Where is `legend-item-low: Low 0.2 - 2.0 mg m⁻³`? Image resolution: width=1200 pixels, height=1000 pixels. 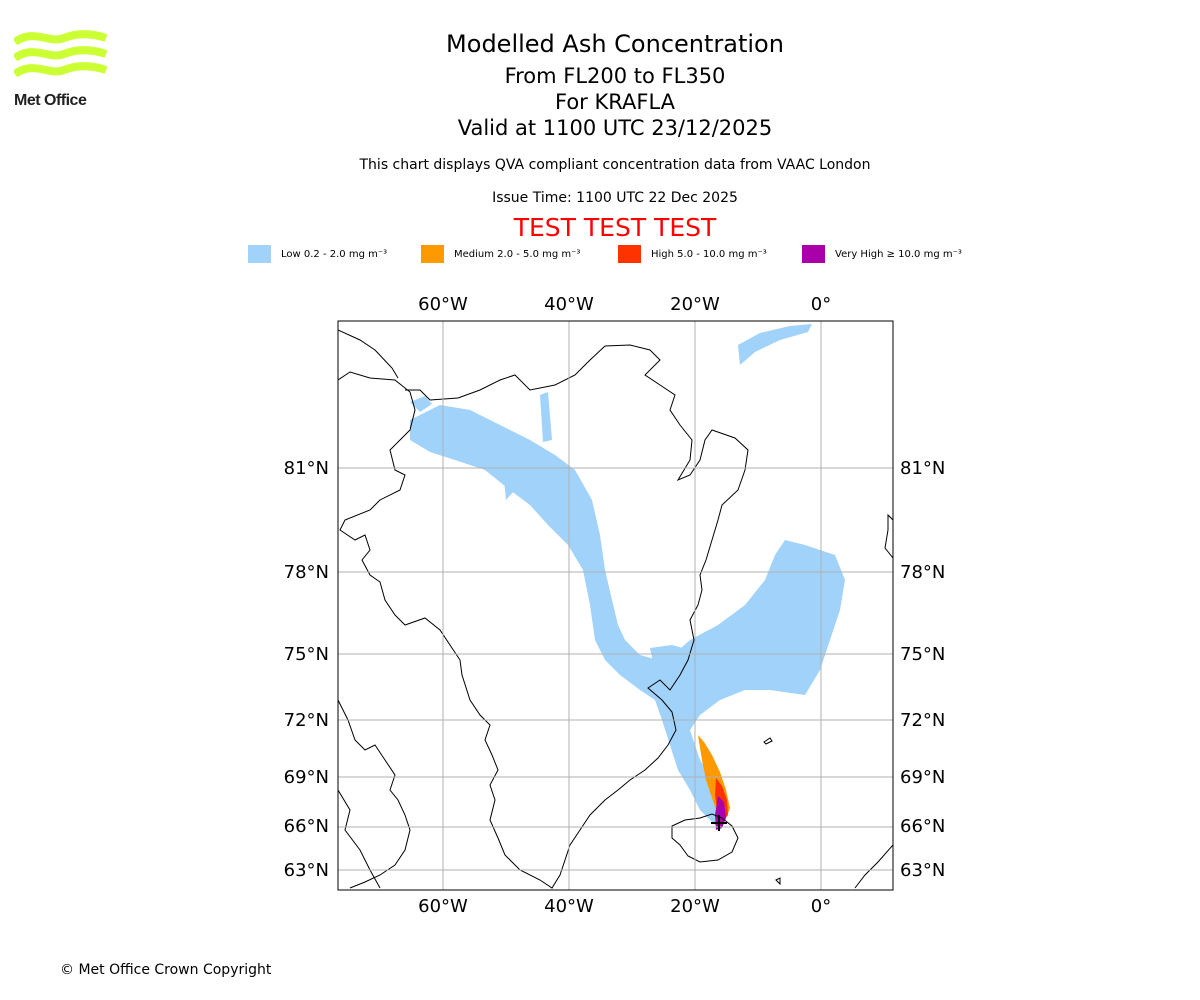
legend-item-low: Low 0.2 - 2.0 mg m⁻³ is located at coordinates (317, 254).